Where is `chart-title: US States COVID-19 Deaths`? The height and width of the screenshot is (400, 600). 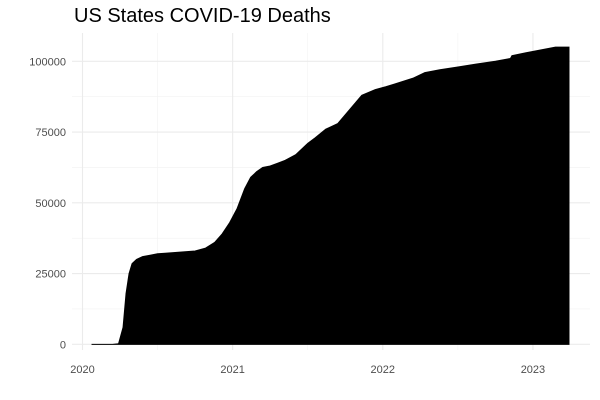
chart-title: US States COVID-19 Deaths is located at coordinates (202, 16).